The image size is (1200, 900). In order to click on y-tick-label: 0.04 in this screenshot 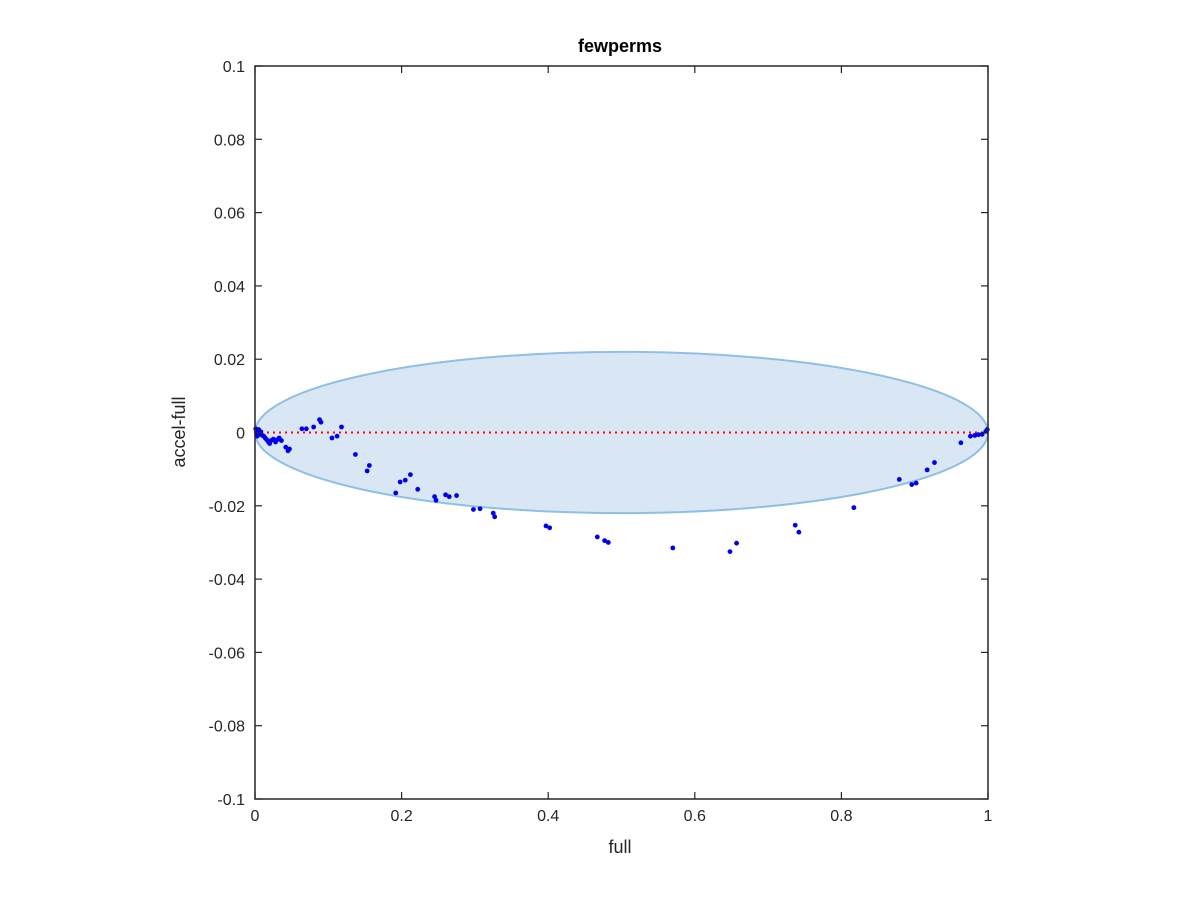, I will do `click(229, 287)`.